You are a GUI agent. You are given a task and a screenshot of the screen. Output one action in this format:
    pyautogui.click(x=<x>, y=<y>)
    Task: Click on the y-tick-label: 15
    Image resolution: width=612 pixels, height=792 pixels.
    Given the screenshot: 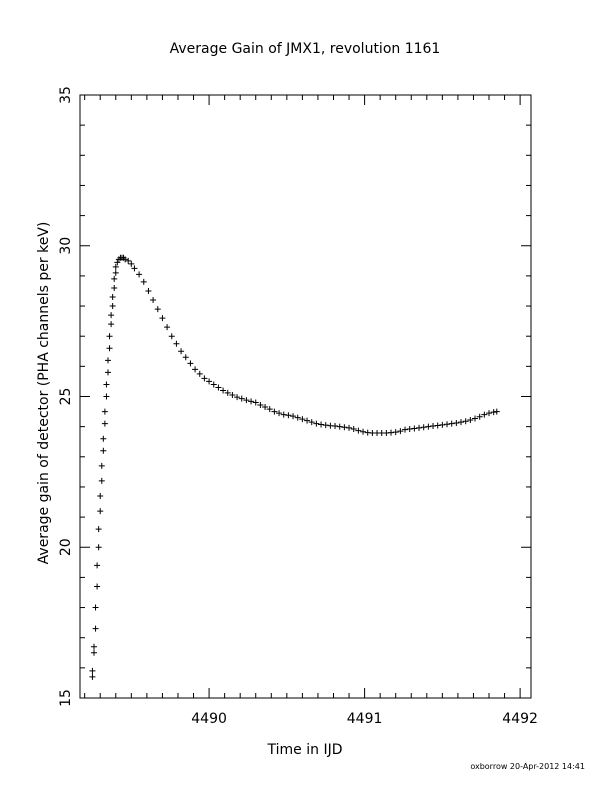 What is the action you would take?
    pyautogui.click(x=66, y=698)
    